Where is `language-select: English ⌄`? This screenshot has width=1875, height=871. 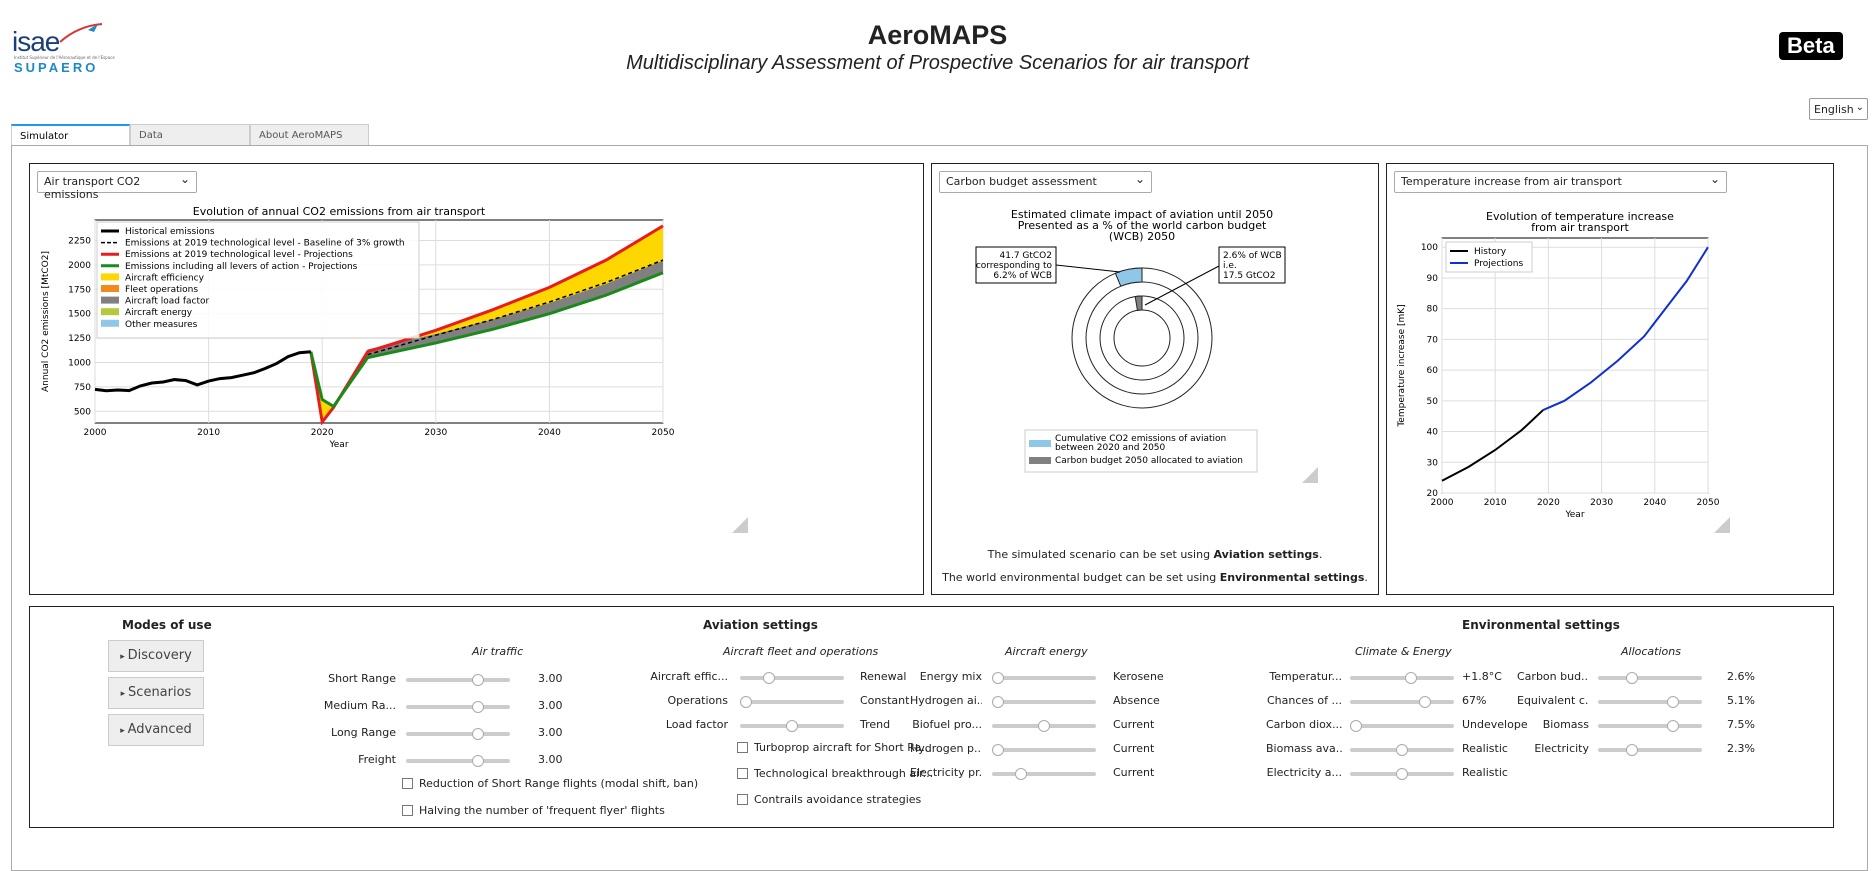 language-select: English ⌄ is located at coordinates (1838, 109).